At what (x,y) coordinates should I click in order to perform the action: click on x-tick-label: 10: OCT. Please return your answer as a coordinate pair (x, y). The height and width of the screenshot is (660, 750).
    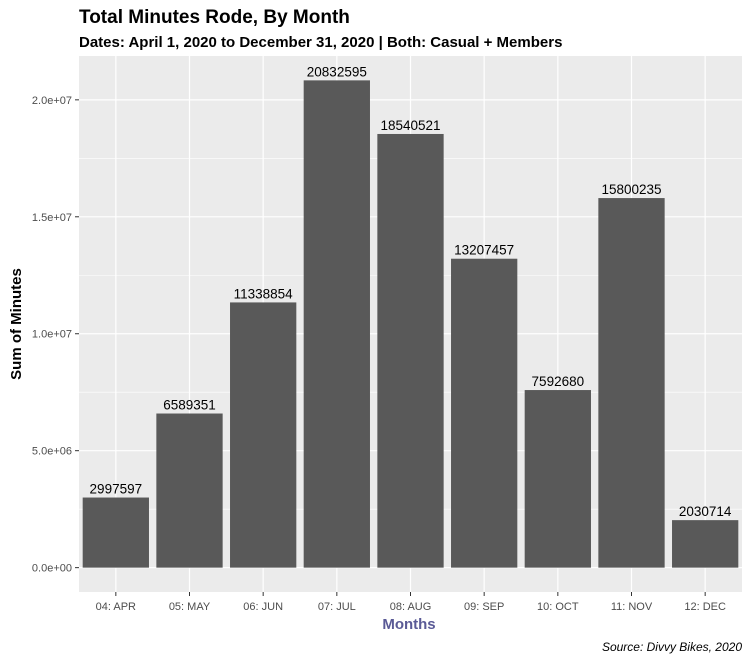
    Looking at the image, I should click on (558, 607).